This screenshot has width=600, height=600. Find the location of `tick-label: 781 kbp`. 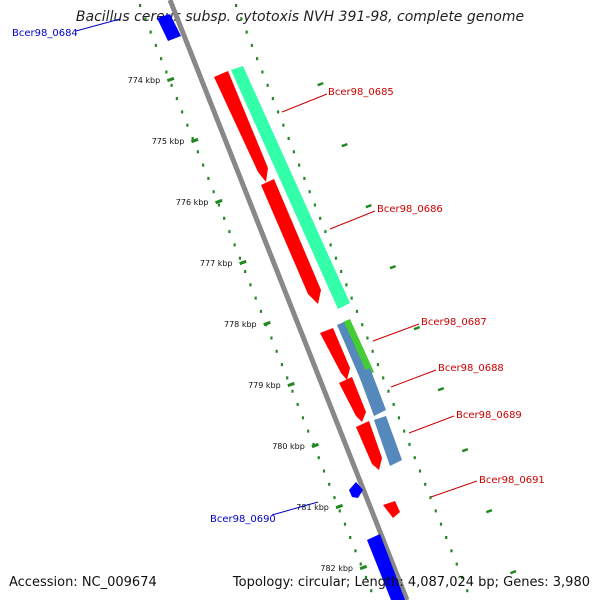

tick-label: 781 kbp is located at coordinates (312, 507).